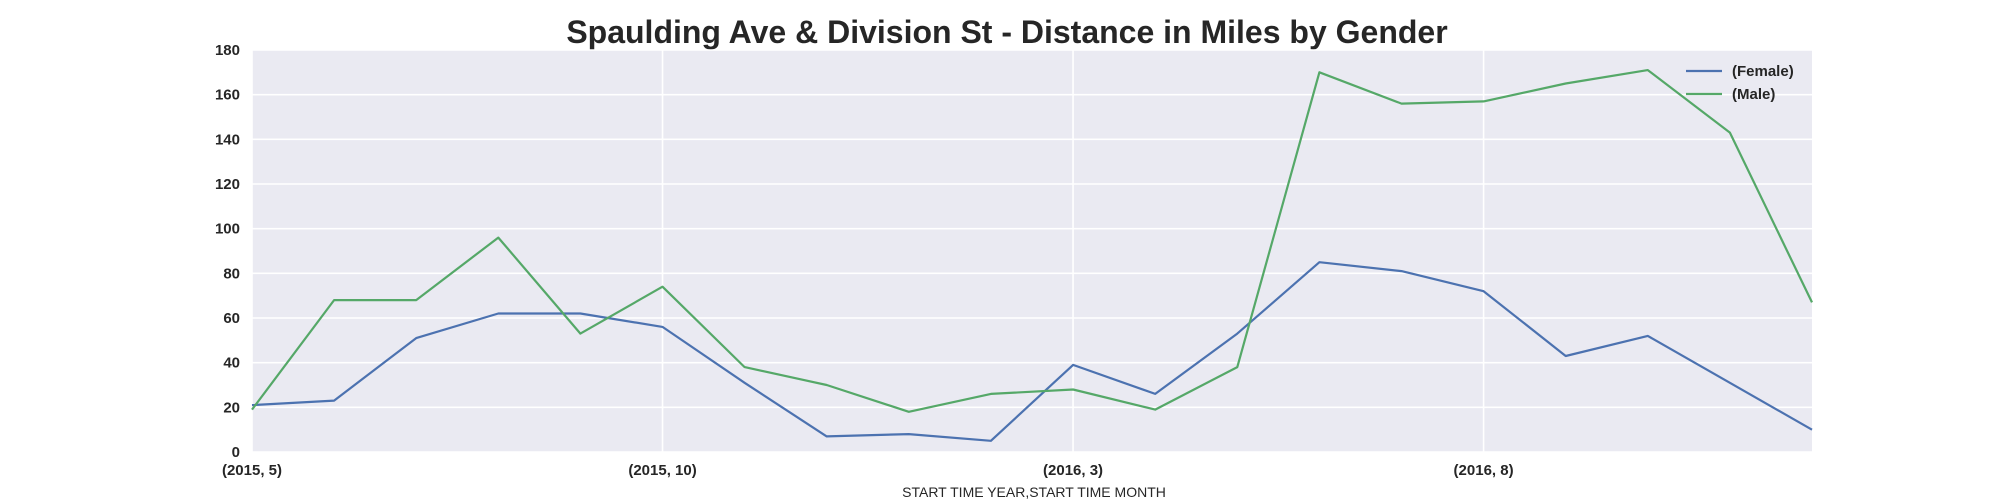 This screenshot has height=500, width=2000. Describe the element at coordinates (1753, 94) in the screenshot. I see `legend-label: (Male)` at that location.